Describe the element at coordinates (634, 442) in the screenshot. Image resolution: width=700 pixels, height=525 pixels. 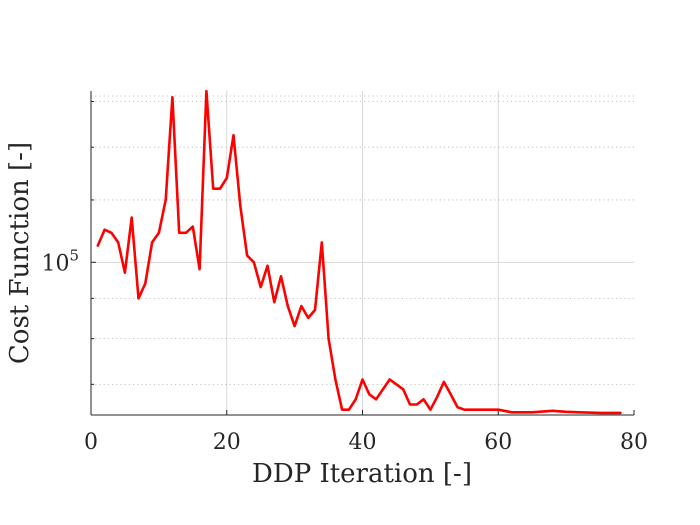
I see `x-tick-label: 80` at that location.